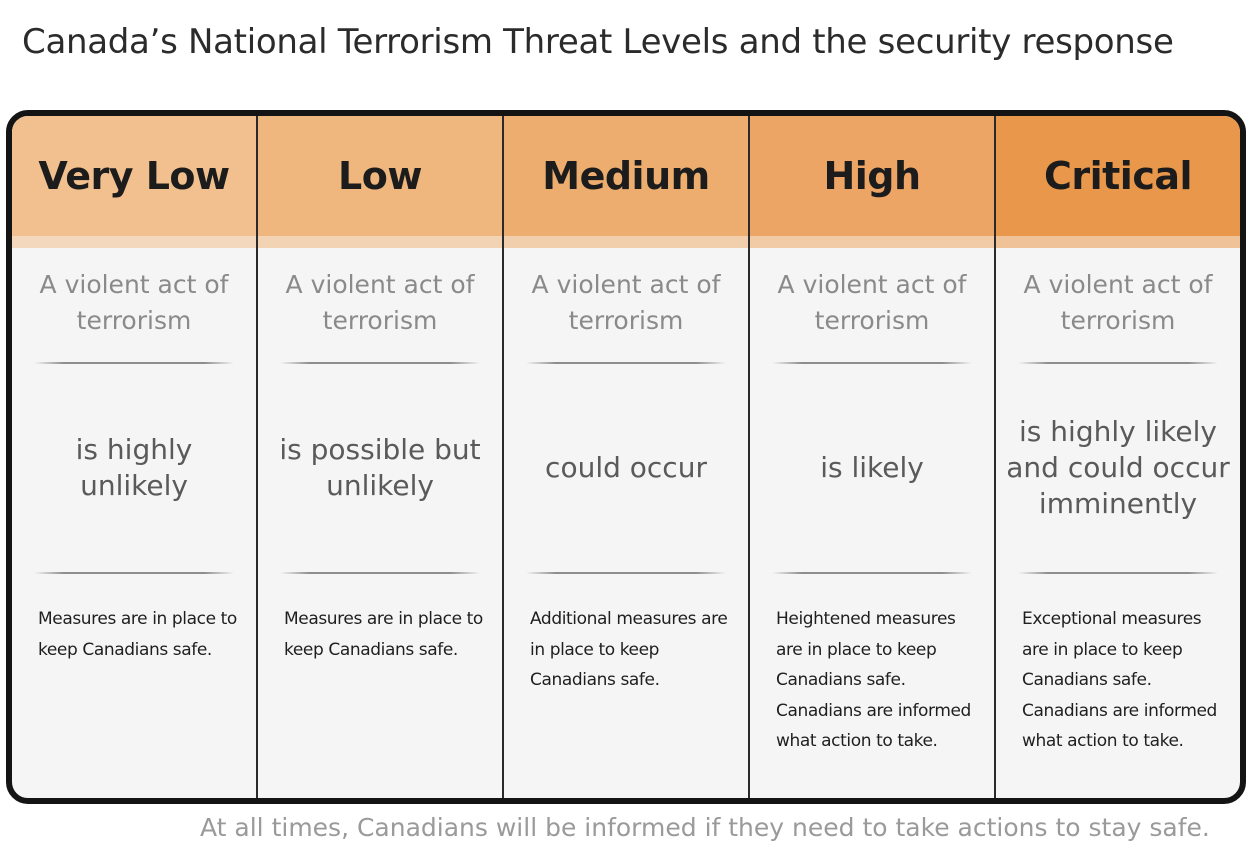 The image size is (1250, 856). I want to click on level-heading: Critical, so click(1118, 176).